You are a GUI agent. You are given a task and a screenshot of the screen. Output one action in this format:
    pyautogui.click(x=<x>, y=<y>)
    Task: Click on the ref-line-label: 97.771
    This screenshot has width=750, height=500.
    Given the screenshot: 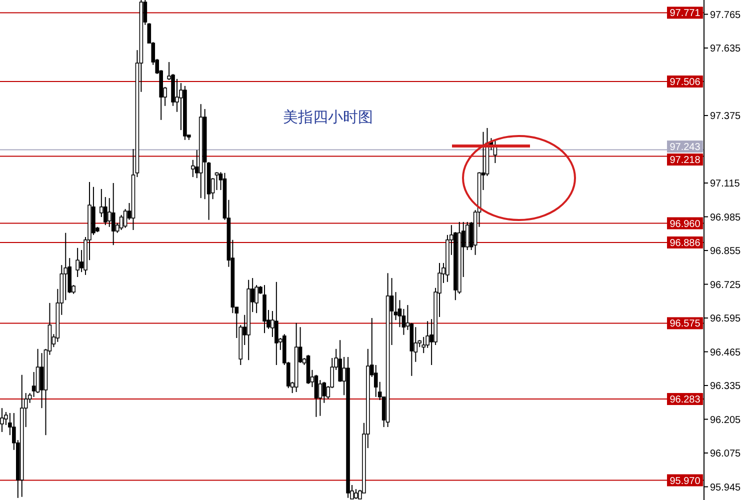 What is the action you would take?
    pyautogui.click(x=685, y=14)
    